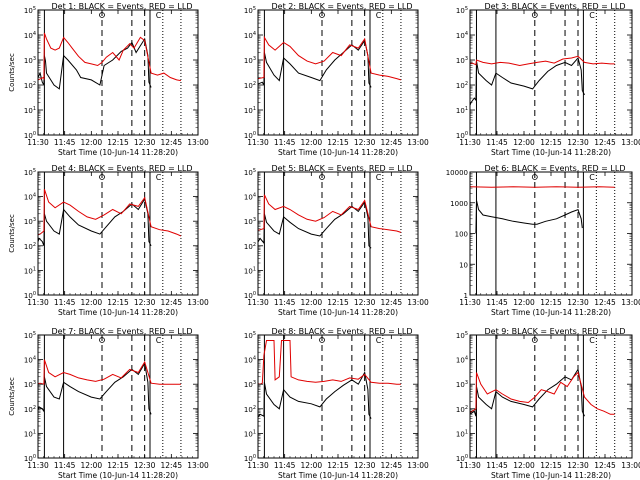  What do you see at coordinates (342, 168) in the screenshot?
I see `panel-title: Det 5: BLACK = Events, RED = LLD` at bounding box center [342, 168].